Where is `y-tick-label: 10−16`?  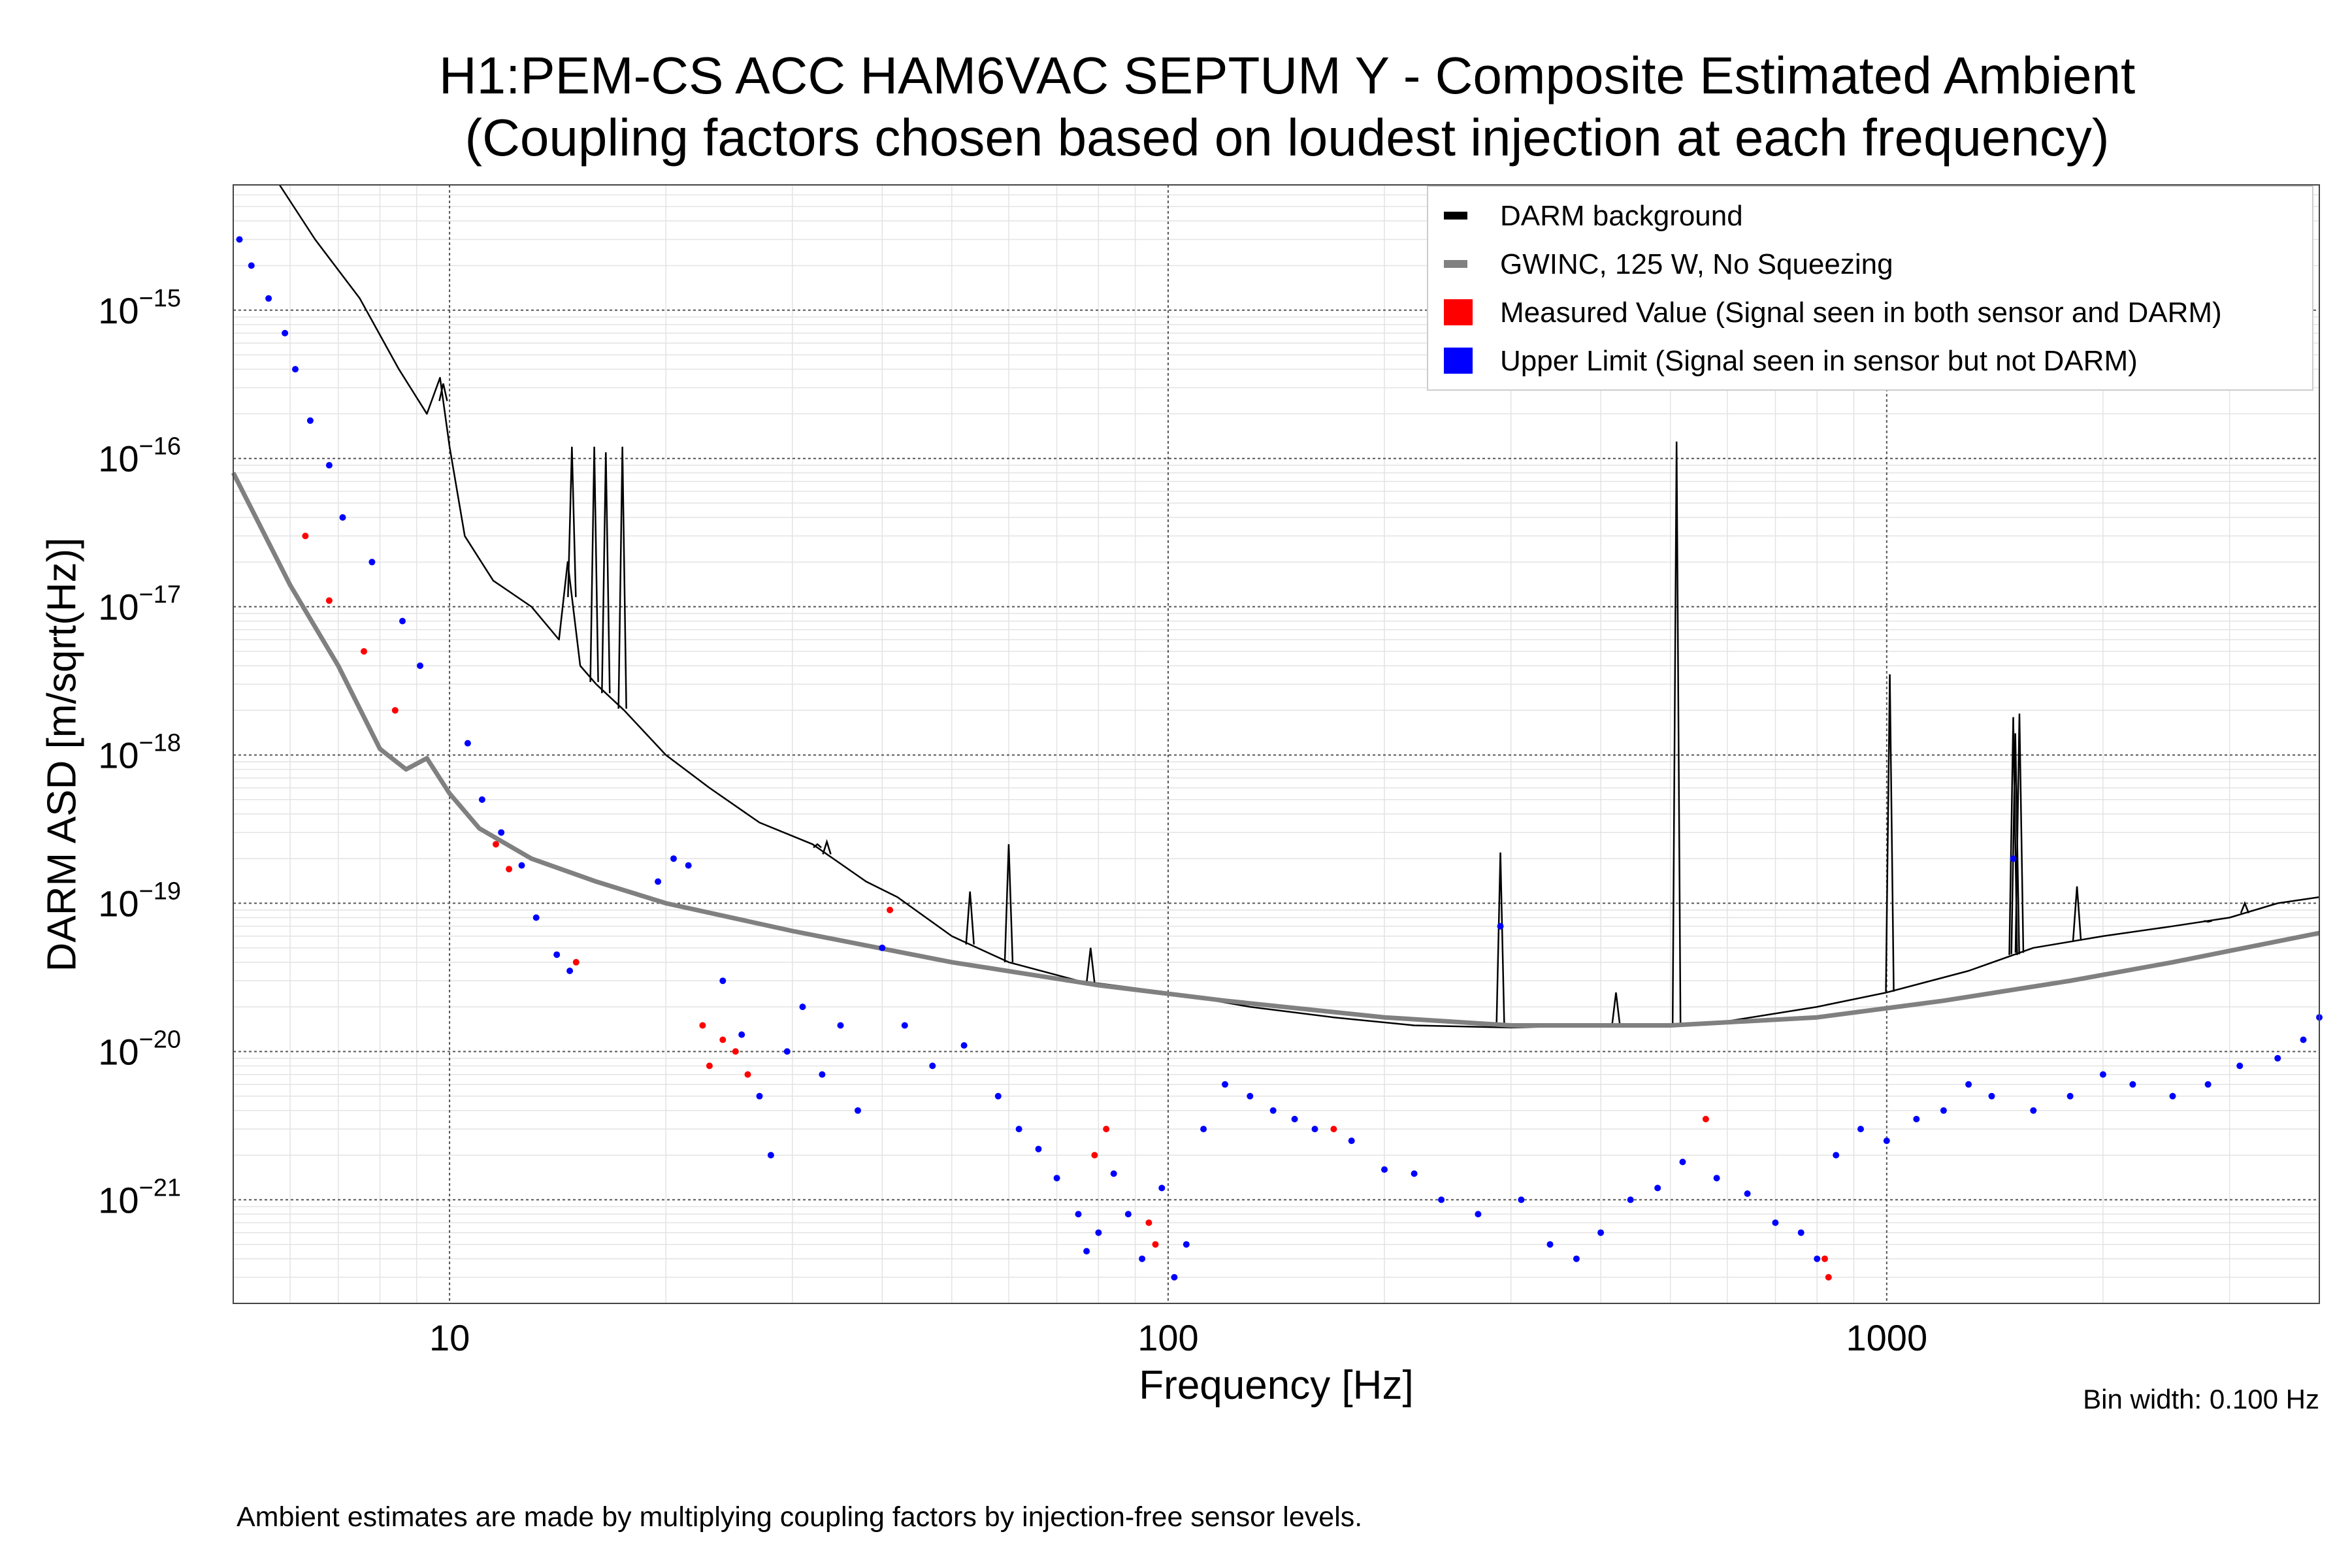
y-tick-label: 10−16 is located at coordinates (139, 456).